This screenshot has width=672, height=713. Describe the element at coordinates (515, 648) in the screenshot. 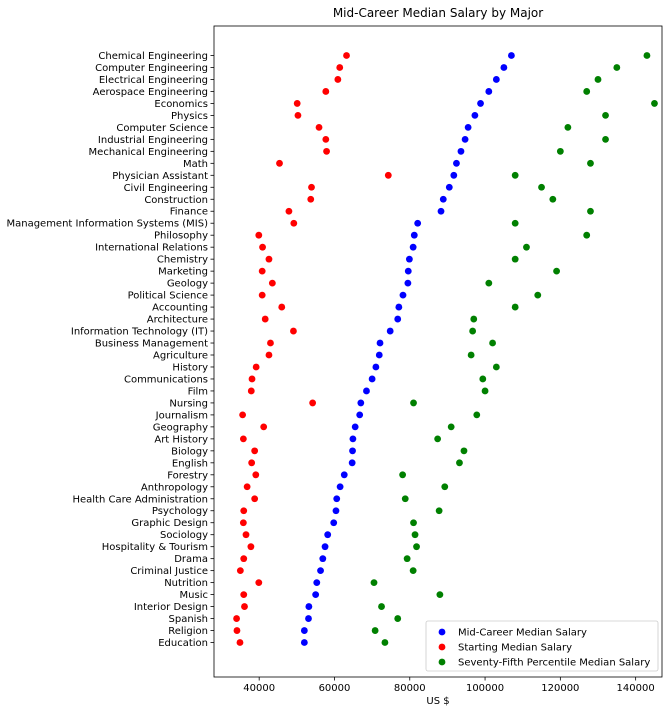

I see `legend-label: Starting Median Salary` at that location.